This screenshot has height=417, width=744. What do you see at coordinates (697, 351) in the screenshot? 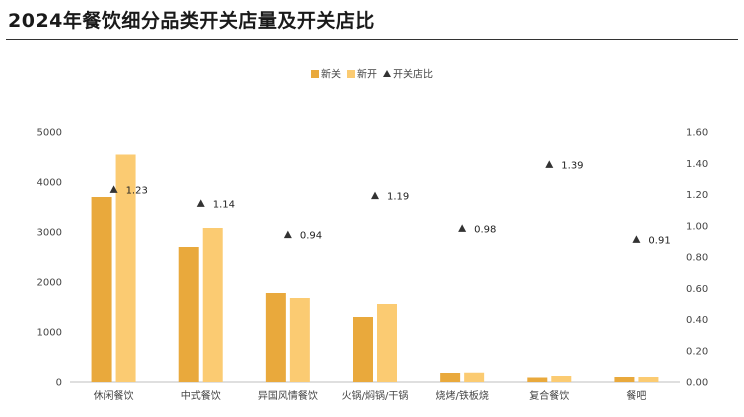
I see `right-y-tick-label: 0.20` at bounding box center [697, 351].